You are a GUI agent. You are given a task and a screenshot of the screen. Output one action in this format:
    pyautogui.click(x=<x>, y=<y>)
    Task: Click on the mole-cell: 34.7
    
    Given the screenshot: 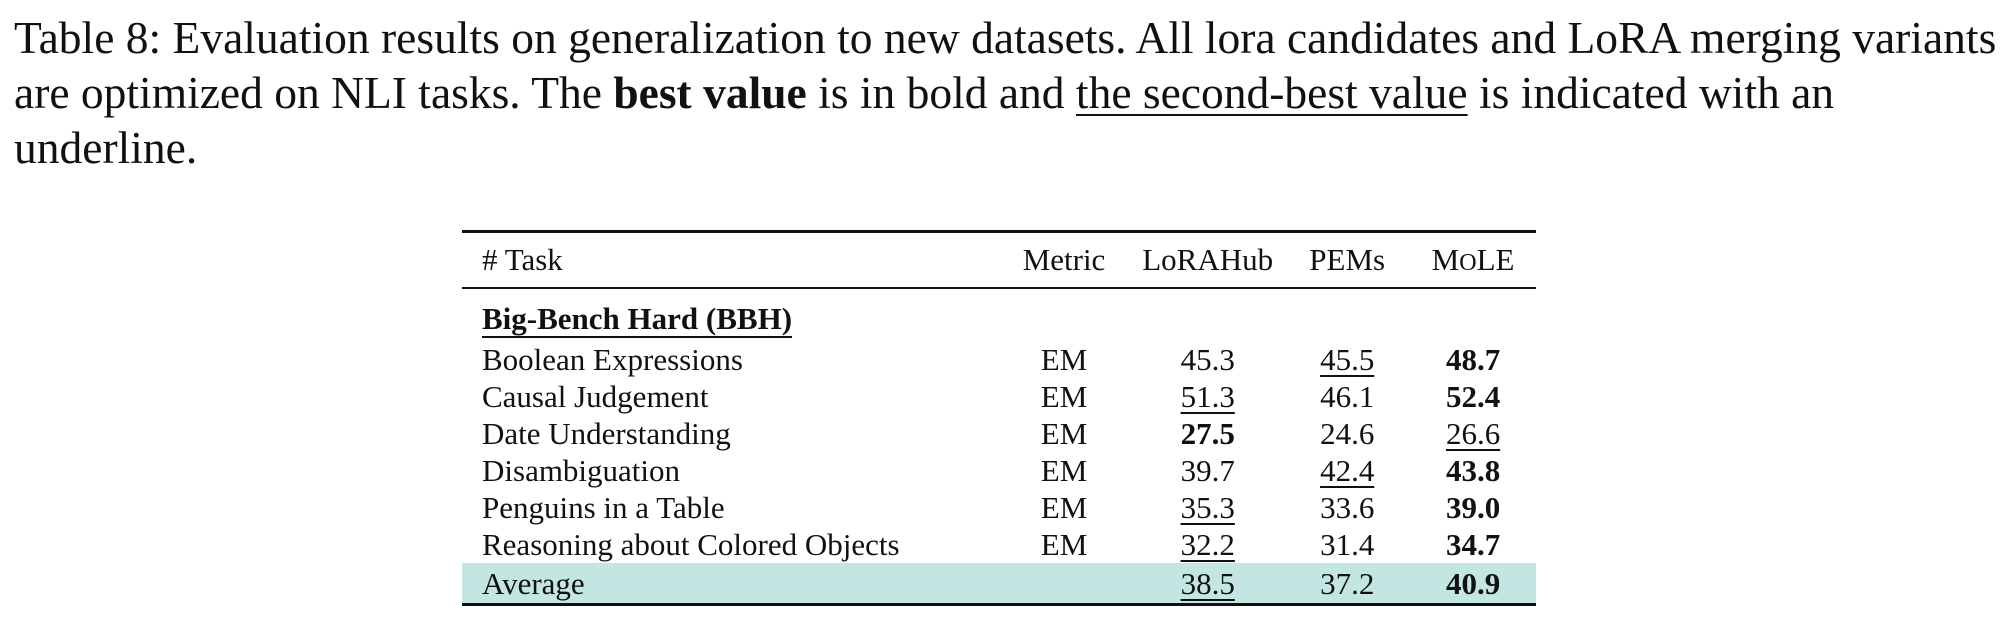 What is the action you would take?
    pyautogui.click(x=1473, y=544)
    